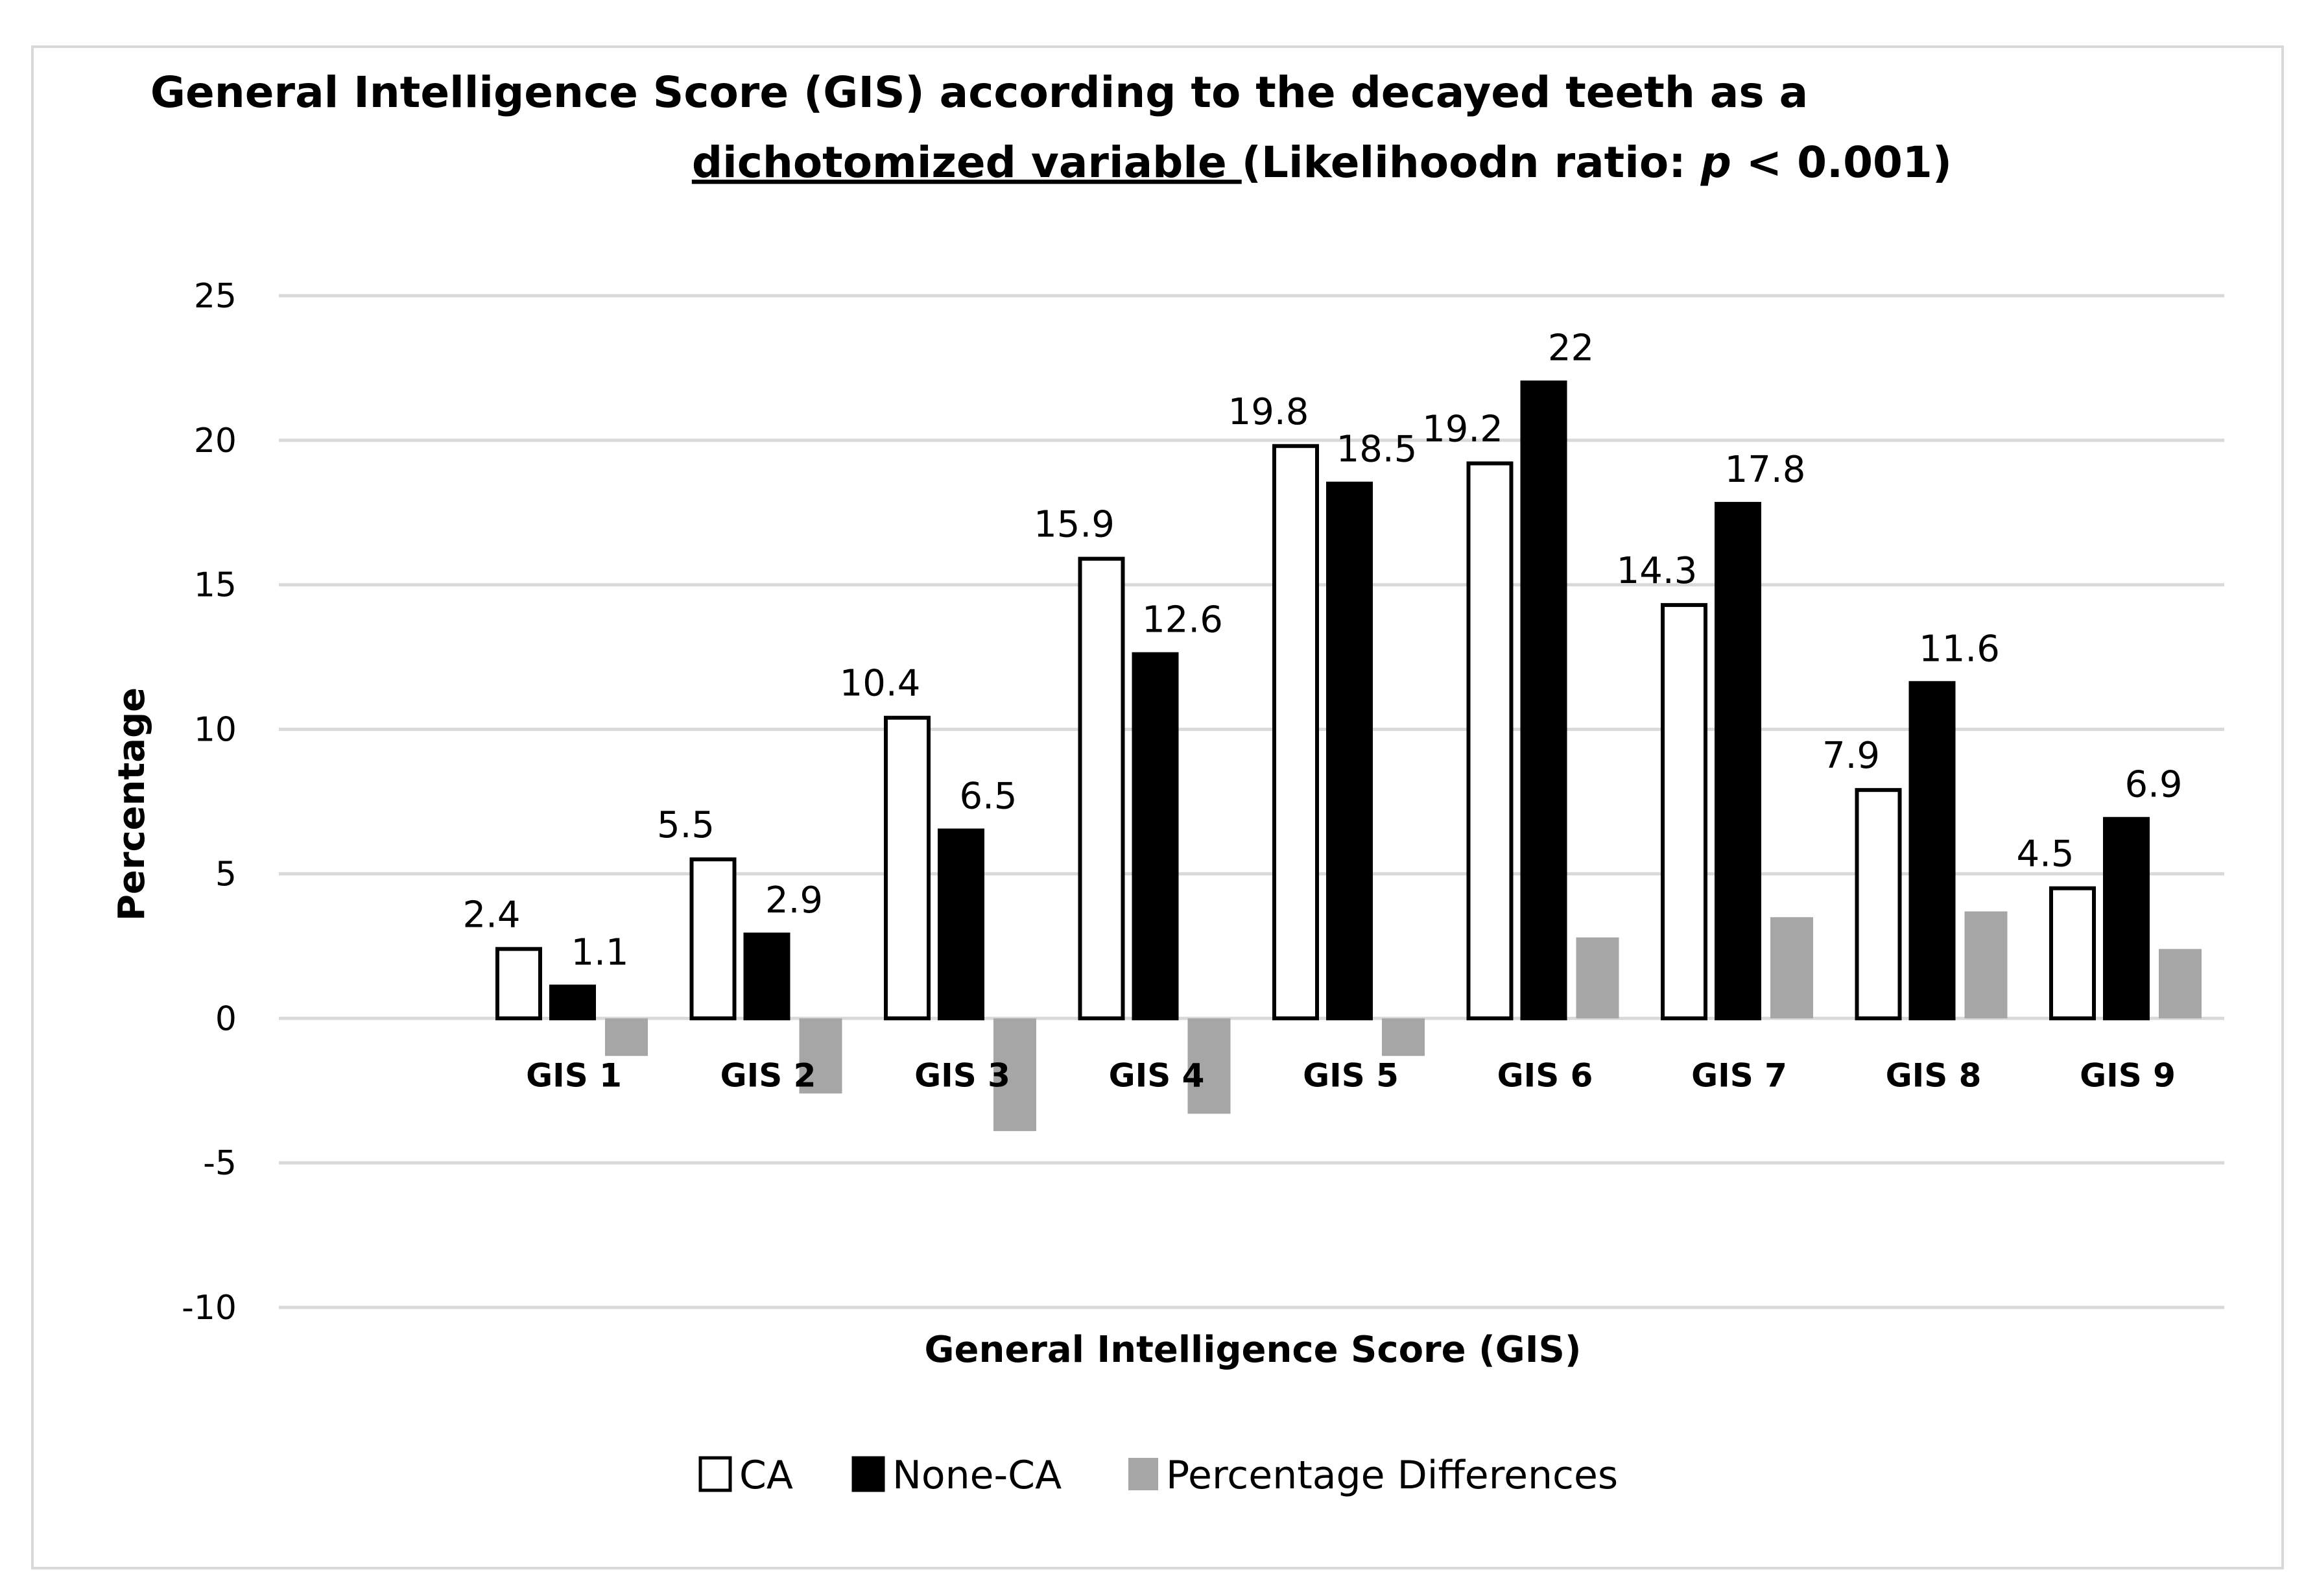  What do you see at coordinates (215, 441) in the screenshot?
I see `y-tick-label: 20` at bounding box center [215, 441].